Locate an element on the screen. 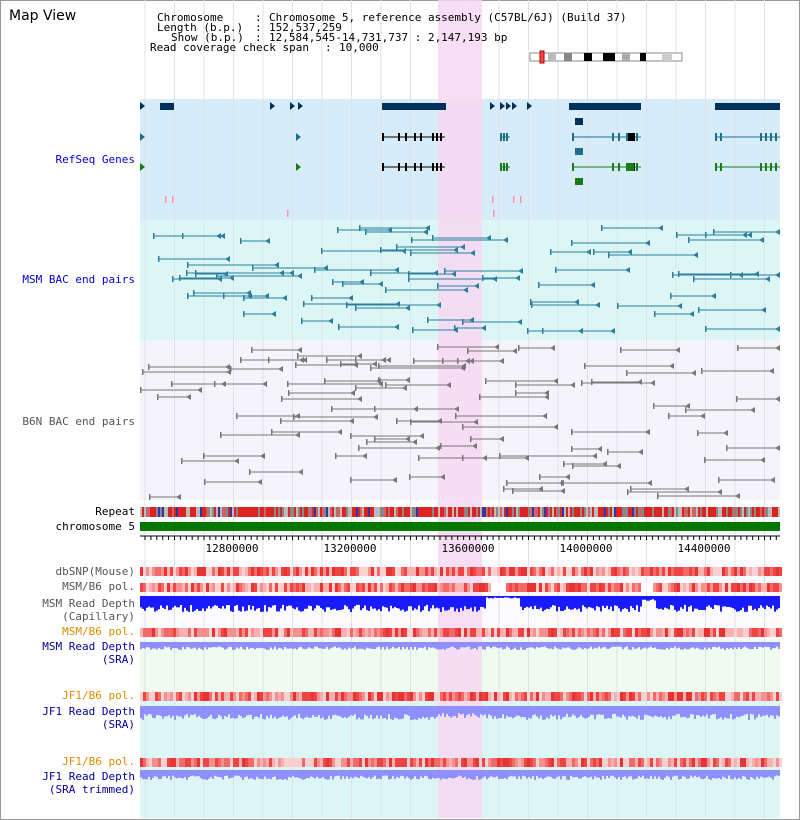  gene-arrow is located at coordinates (142, 137).